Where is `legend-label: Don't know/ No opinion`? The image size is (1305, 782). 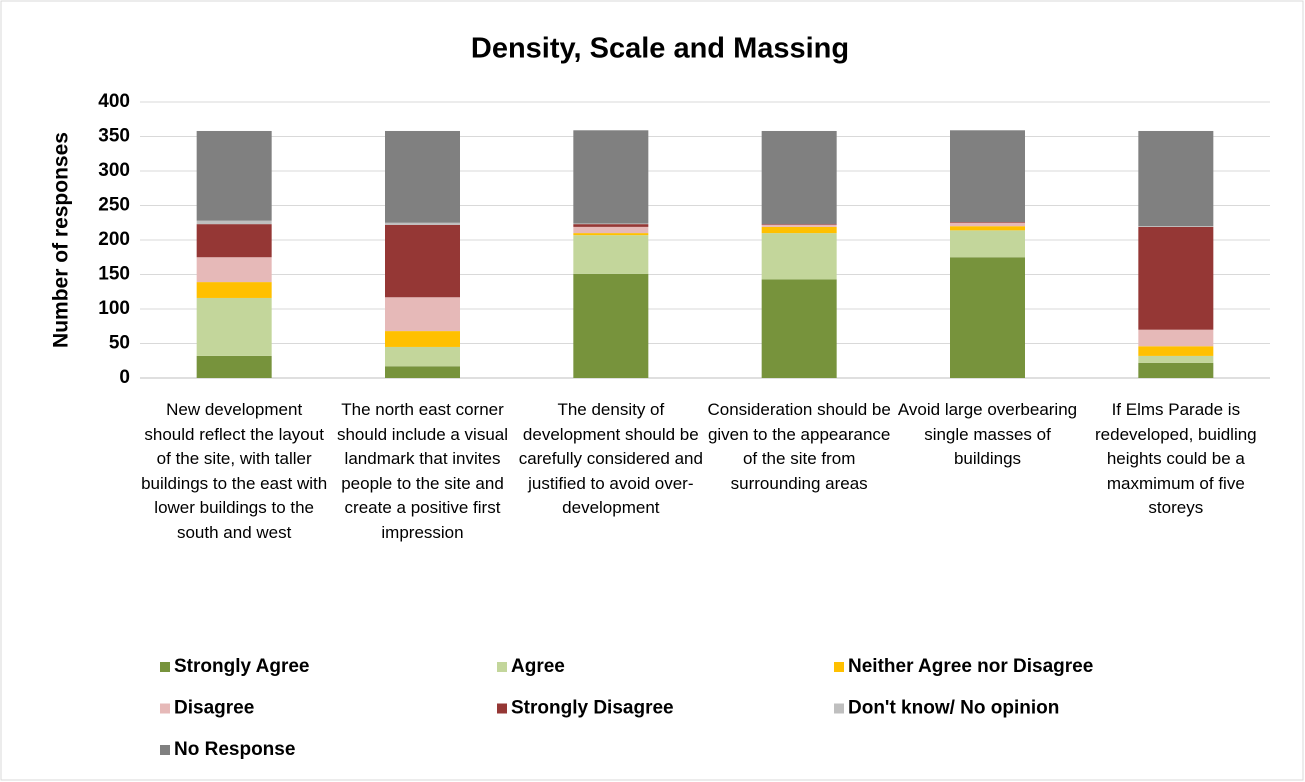 legend-label: Don't know/ No opinion is located at coordinates (953, 708).